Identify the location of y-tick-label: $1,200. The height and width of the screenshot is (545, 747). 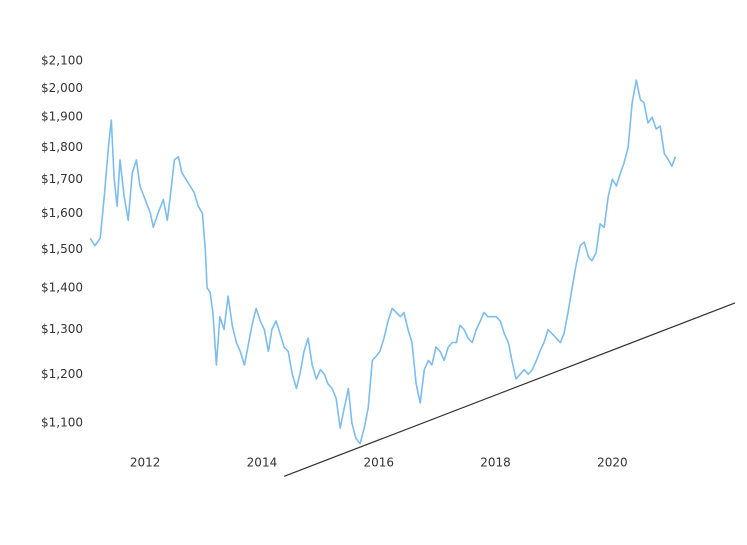
(62, 374).